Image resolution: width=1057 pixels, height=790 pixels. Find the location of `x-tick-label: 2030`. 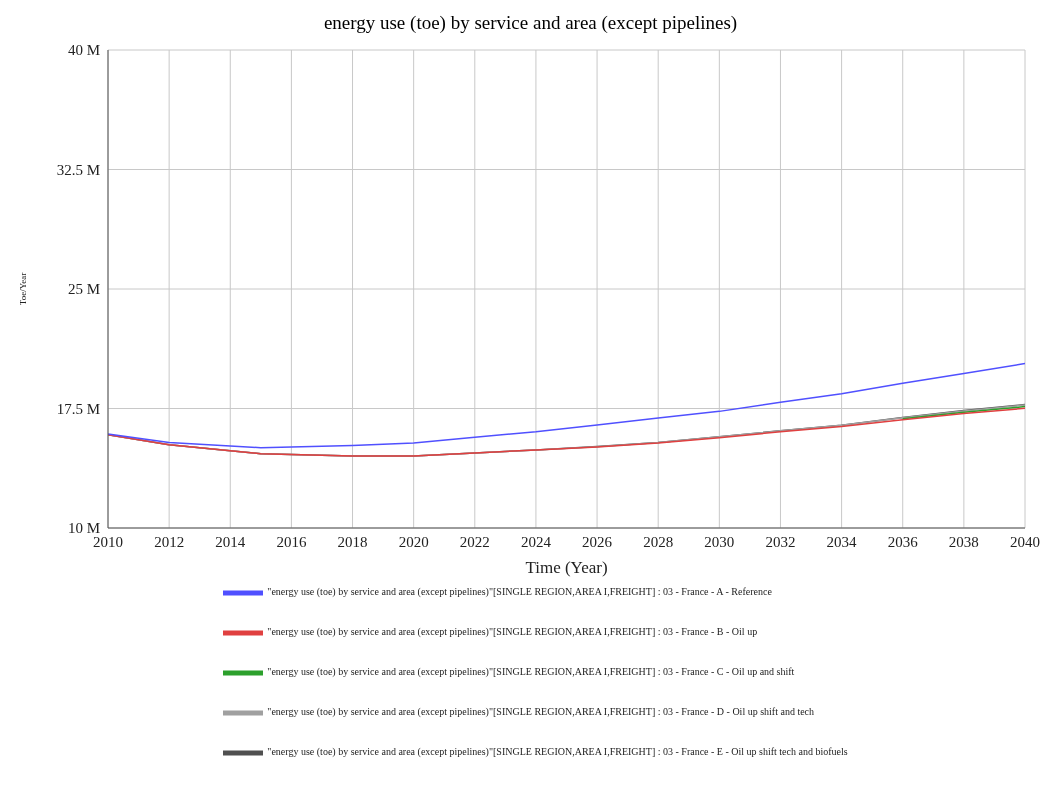

x-tick-label: 2030 is located at coordinates (719, 541).